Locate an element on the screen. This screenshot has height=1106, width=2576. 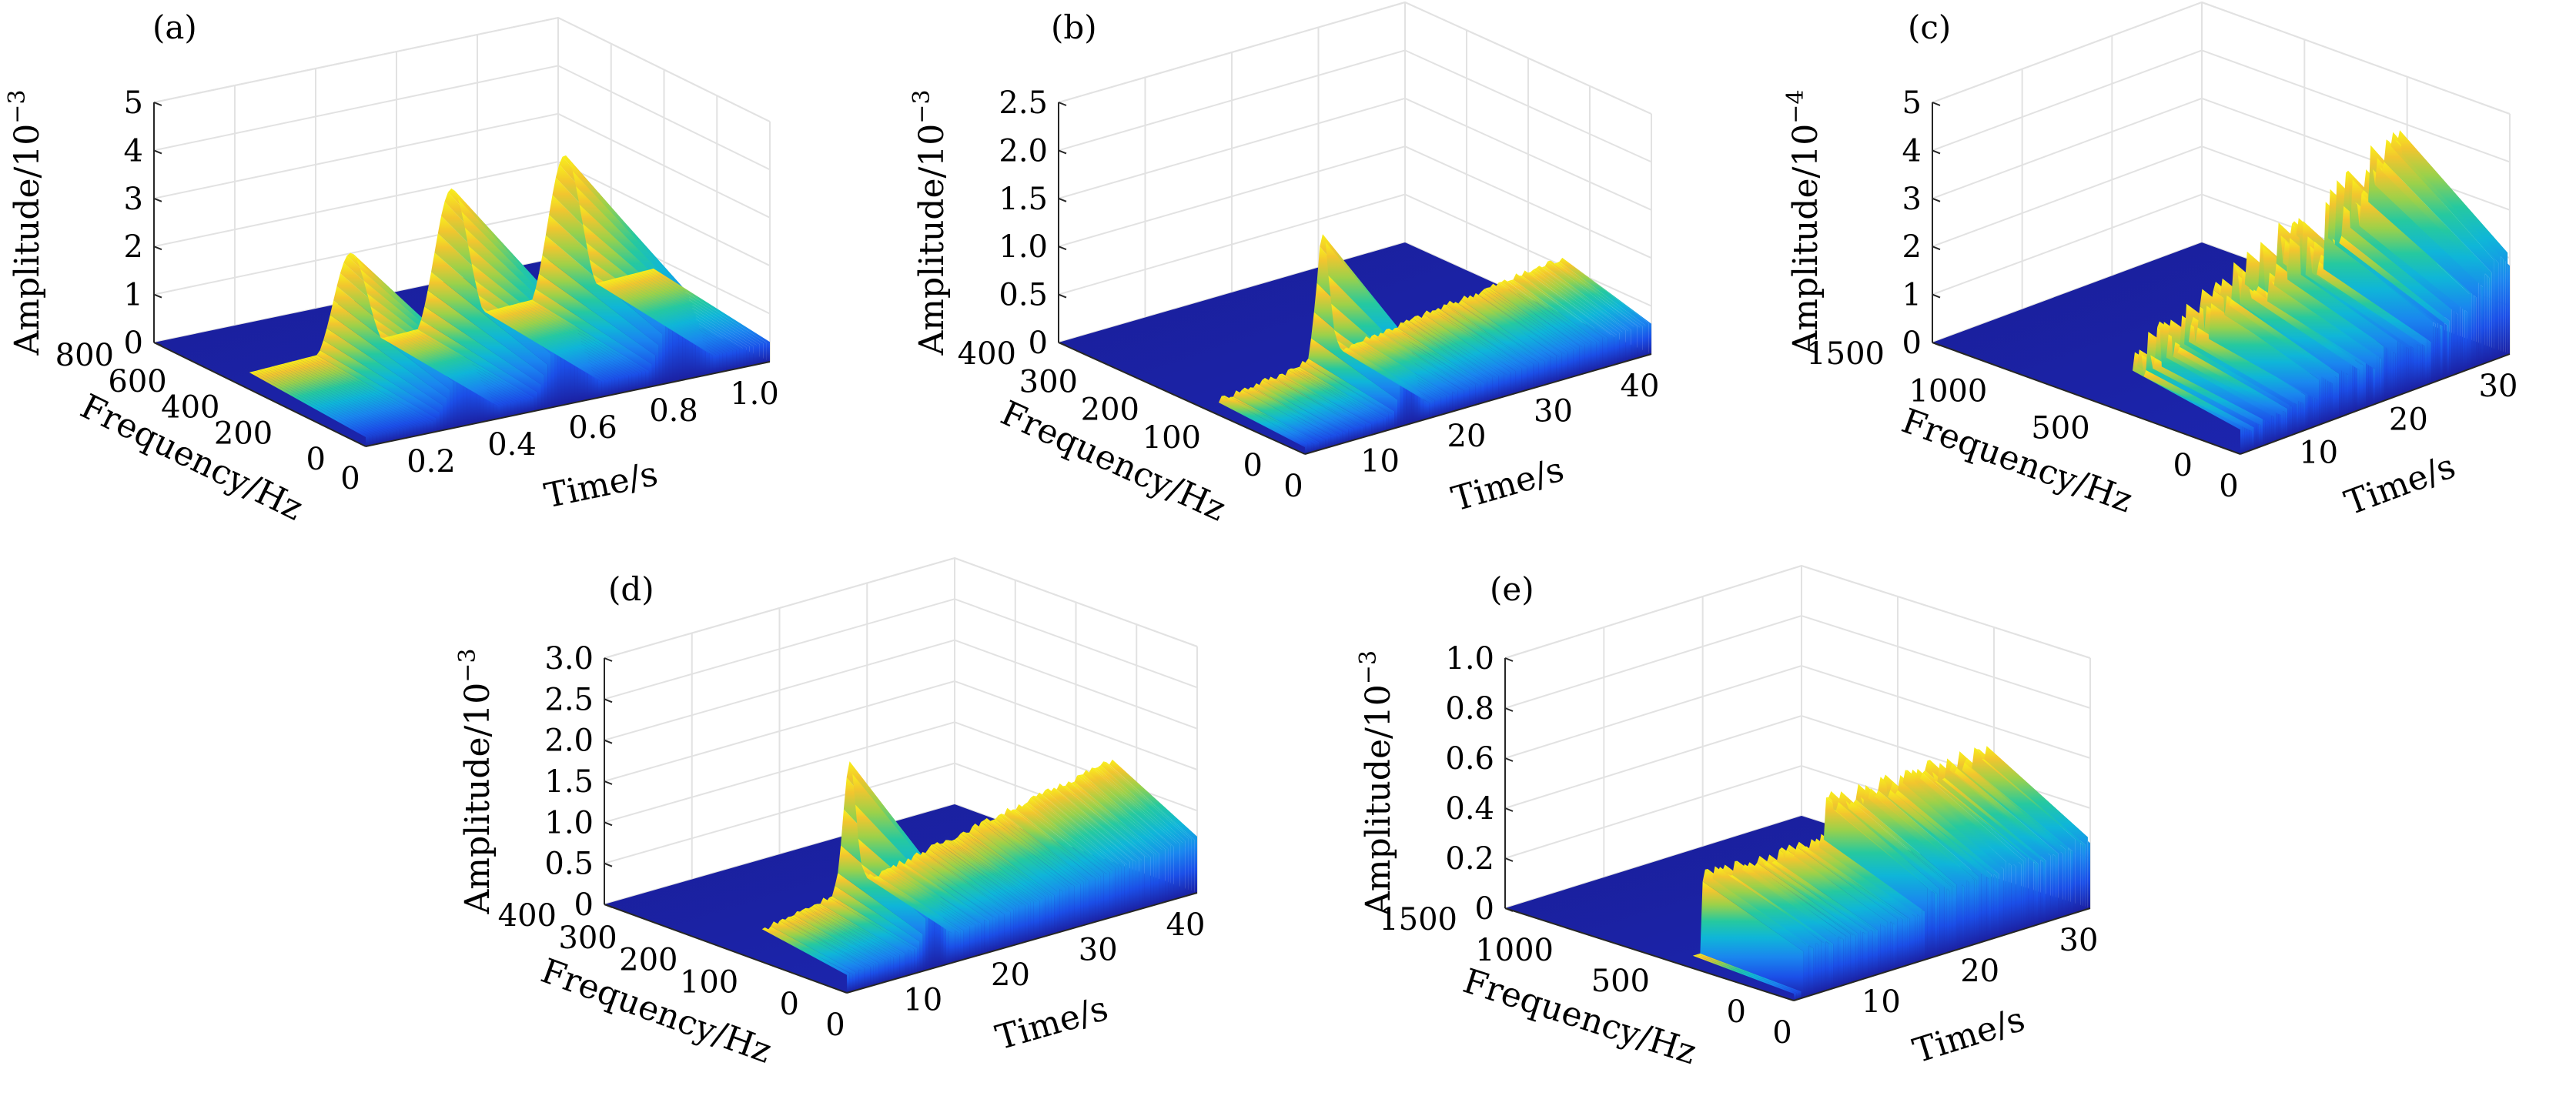
x-tick-label: 0.8 is located at coordinates (673, 411).